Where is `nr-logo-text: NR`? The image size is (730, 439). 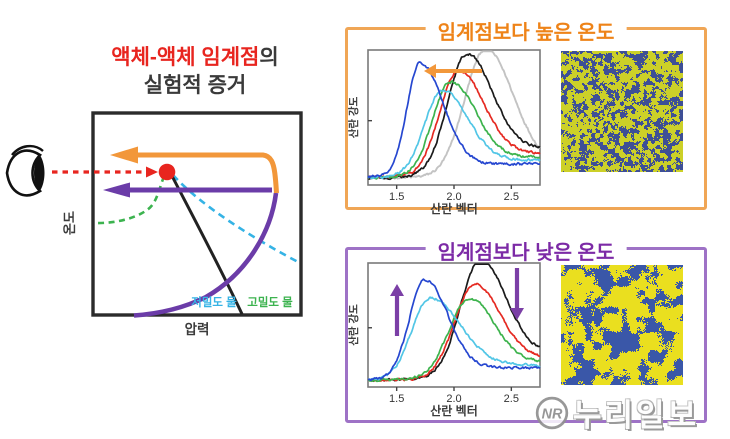 nr-logo-text: NR is located at coordinates (552, 414).